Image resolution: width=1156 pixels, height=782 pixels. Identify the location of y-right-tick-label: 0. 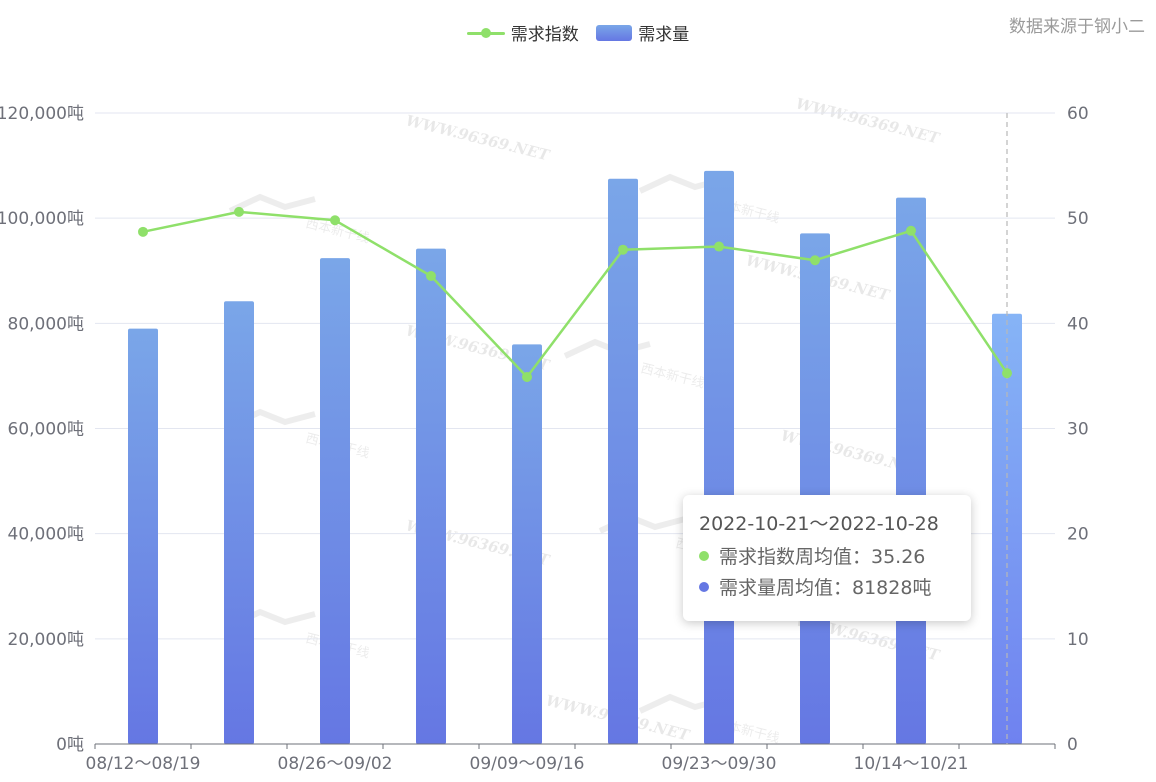
(1072, 745).